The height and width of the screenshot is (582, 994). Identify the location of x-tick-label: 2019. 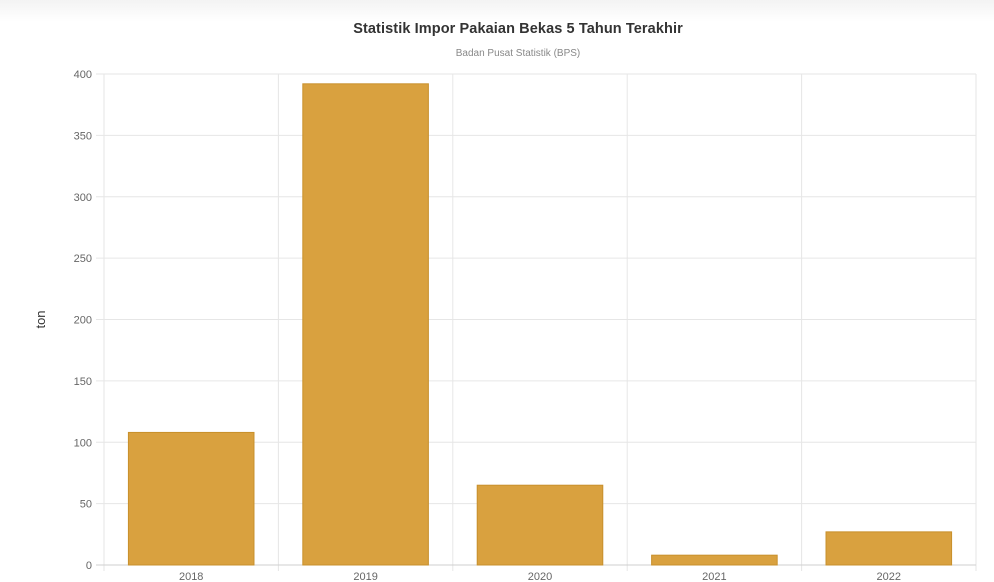
(365, 576).